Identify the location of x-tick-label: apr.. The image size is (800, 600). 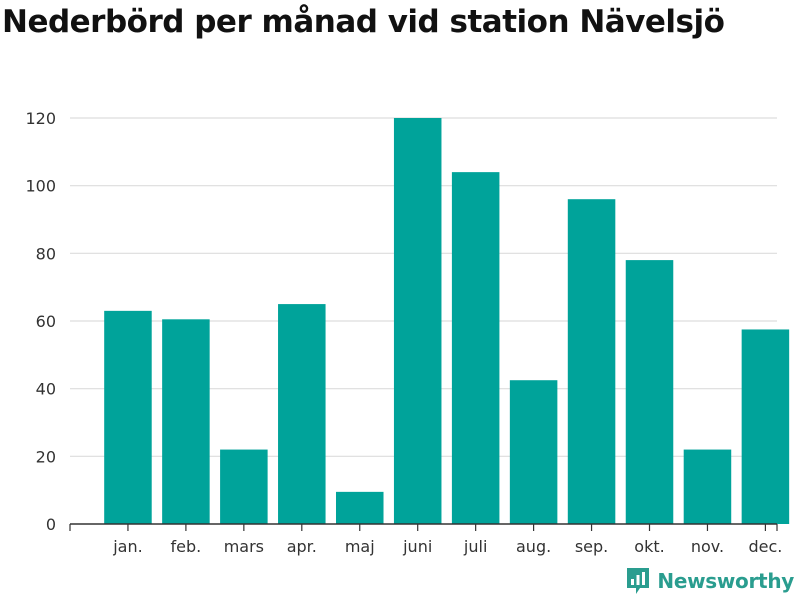
(302, 546).